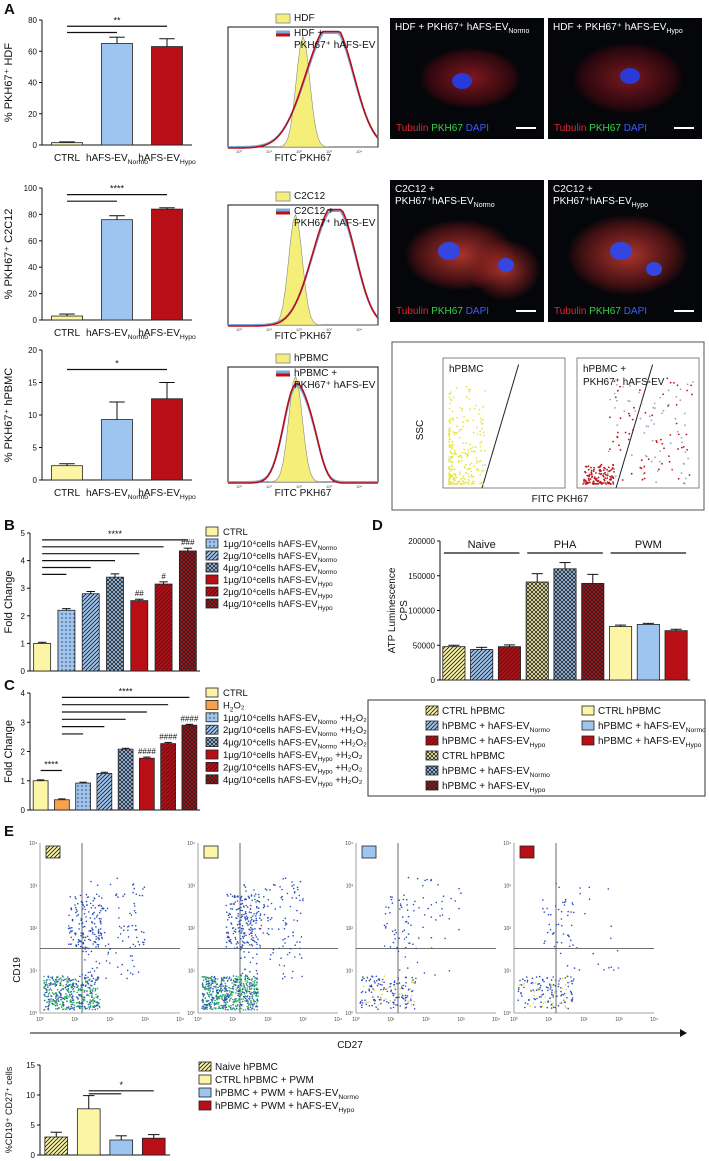 The height and width of the screenshot is (1161, 709). What do you see at coordinates (684, 311) in the screenshot?
I see `scale-bar` at bounding box center [684, 311].